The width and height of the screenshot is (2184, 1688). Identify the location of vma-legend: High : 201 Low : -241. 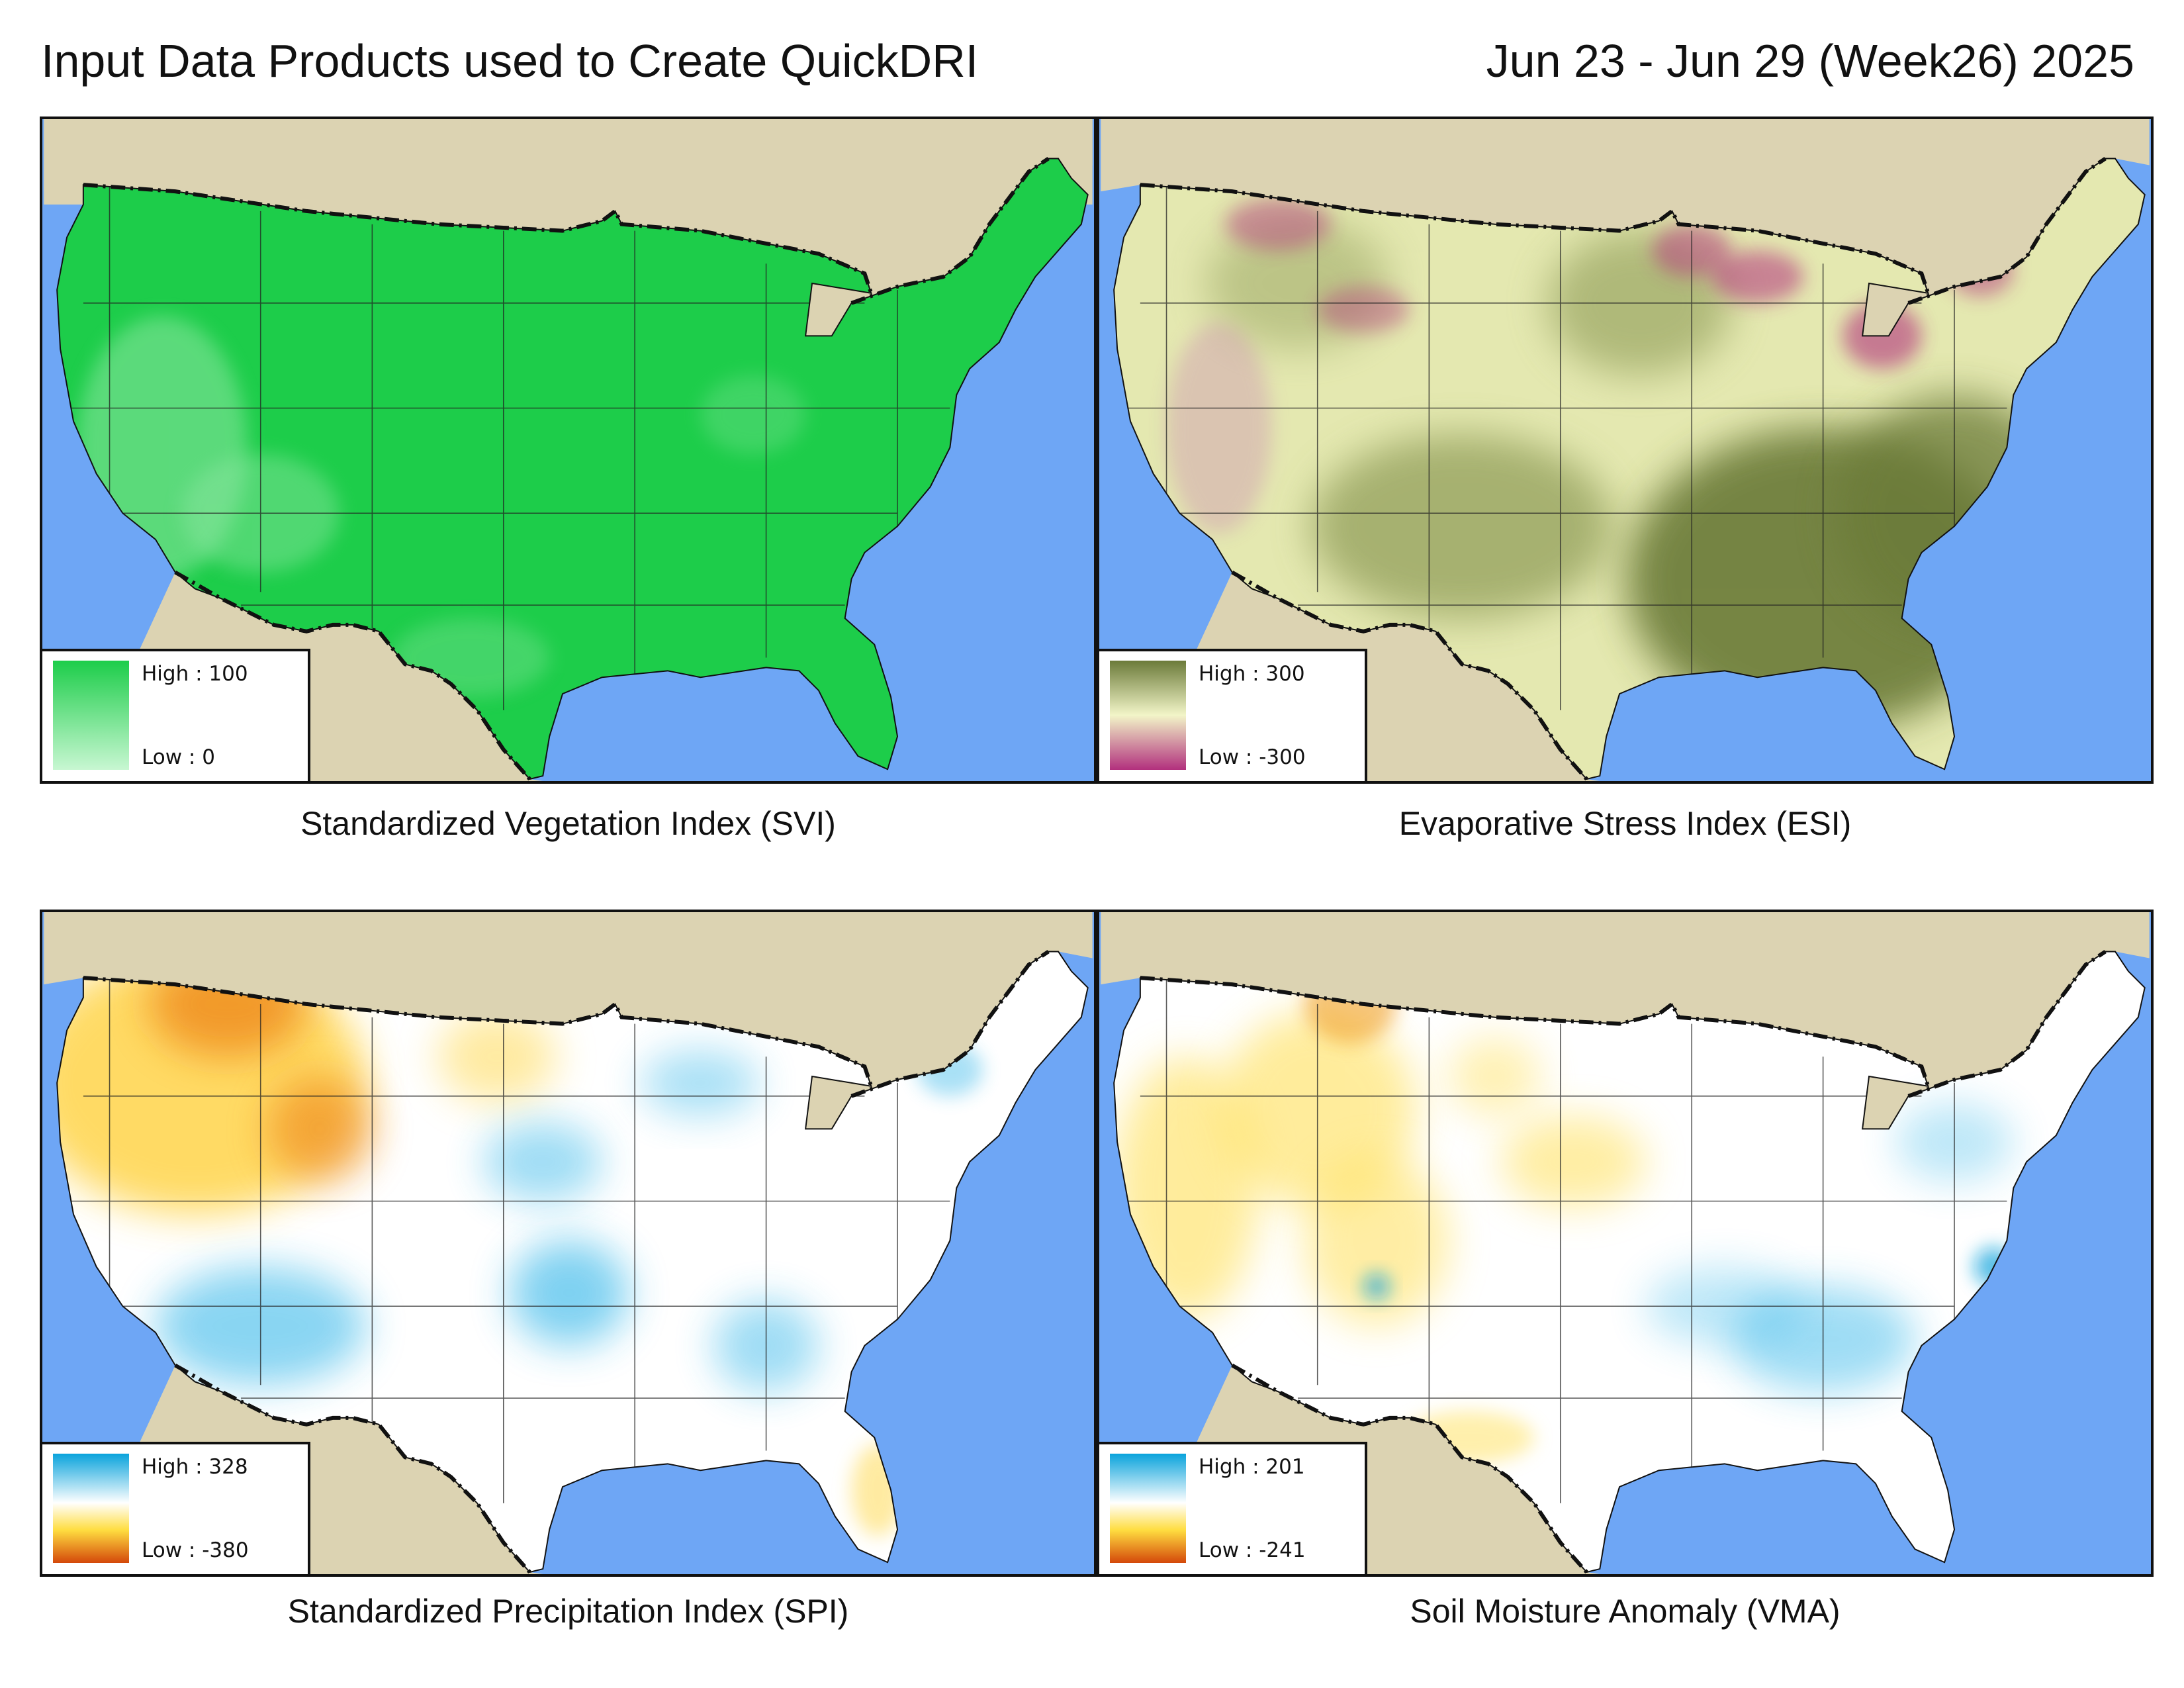
(1233, 1508).